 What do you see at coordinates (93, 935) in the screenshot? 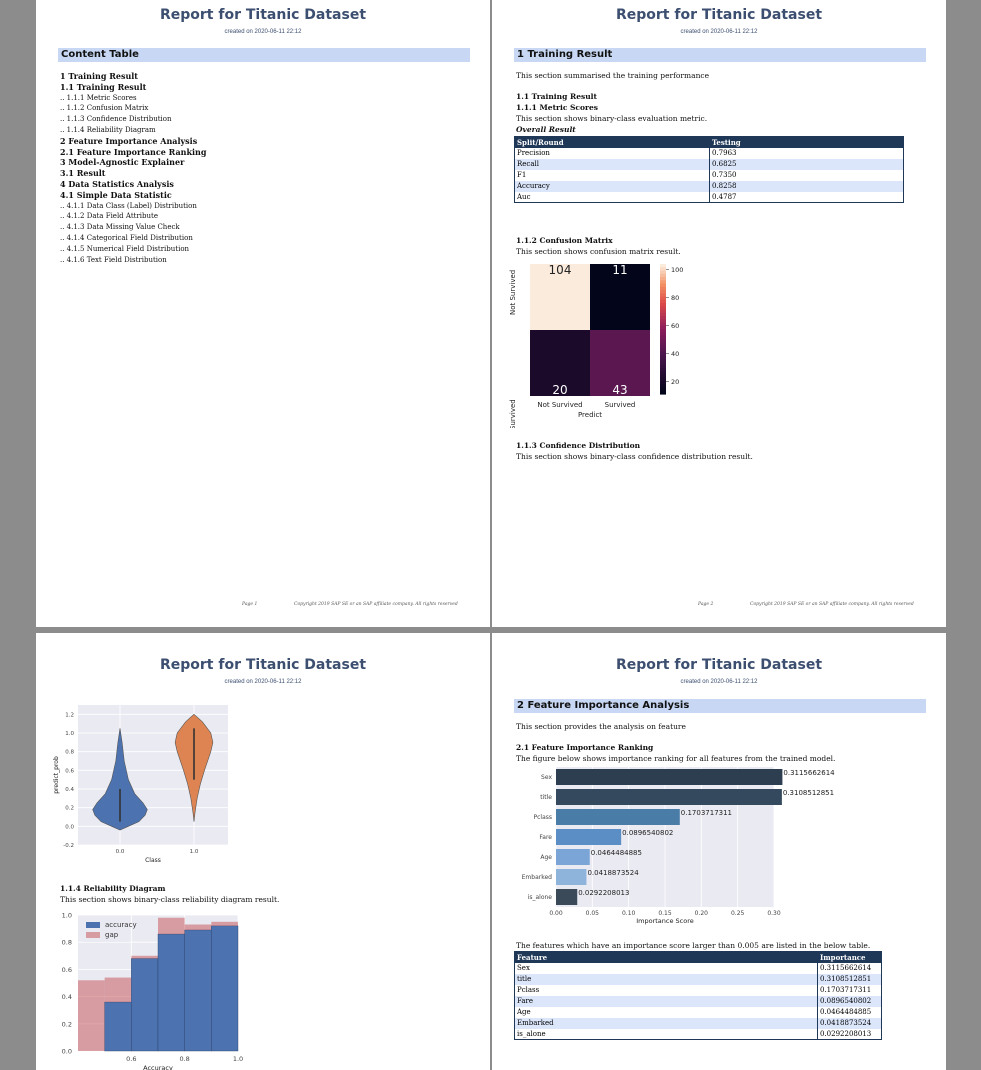
I see `legend-swatch` at bounding box center [93, 935].